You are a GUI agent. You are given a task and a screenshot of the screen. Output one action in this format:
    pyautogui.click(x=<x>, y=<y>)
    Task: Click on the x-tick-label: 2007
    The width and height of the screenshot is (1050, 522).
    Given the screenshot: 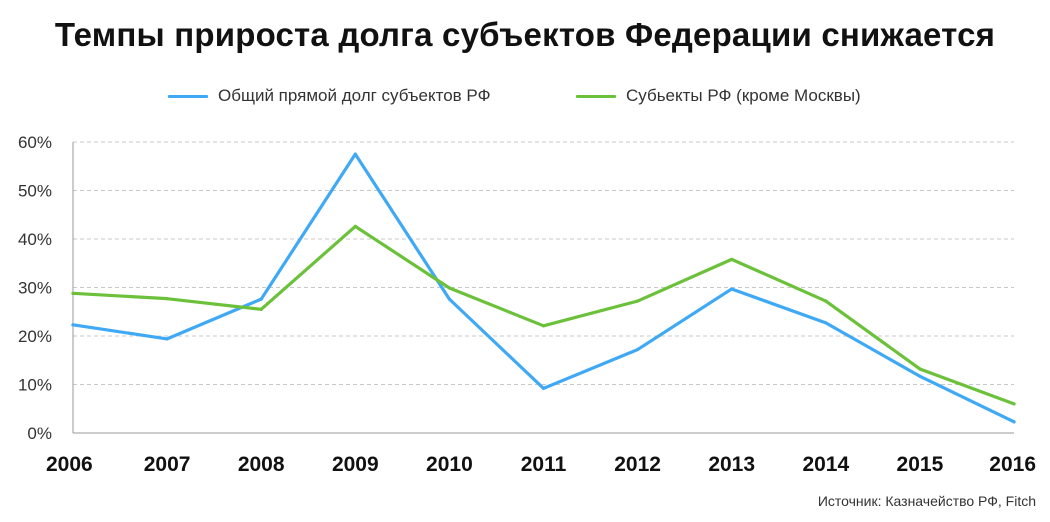 What is the action you would take?
    pyautogui.click(x=167, y=464)
    